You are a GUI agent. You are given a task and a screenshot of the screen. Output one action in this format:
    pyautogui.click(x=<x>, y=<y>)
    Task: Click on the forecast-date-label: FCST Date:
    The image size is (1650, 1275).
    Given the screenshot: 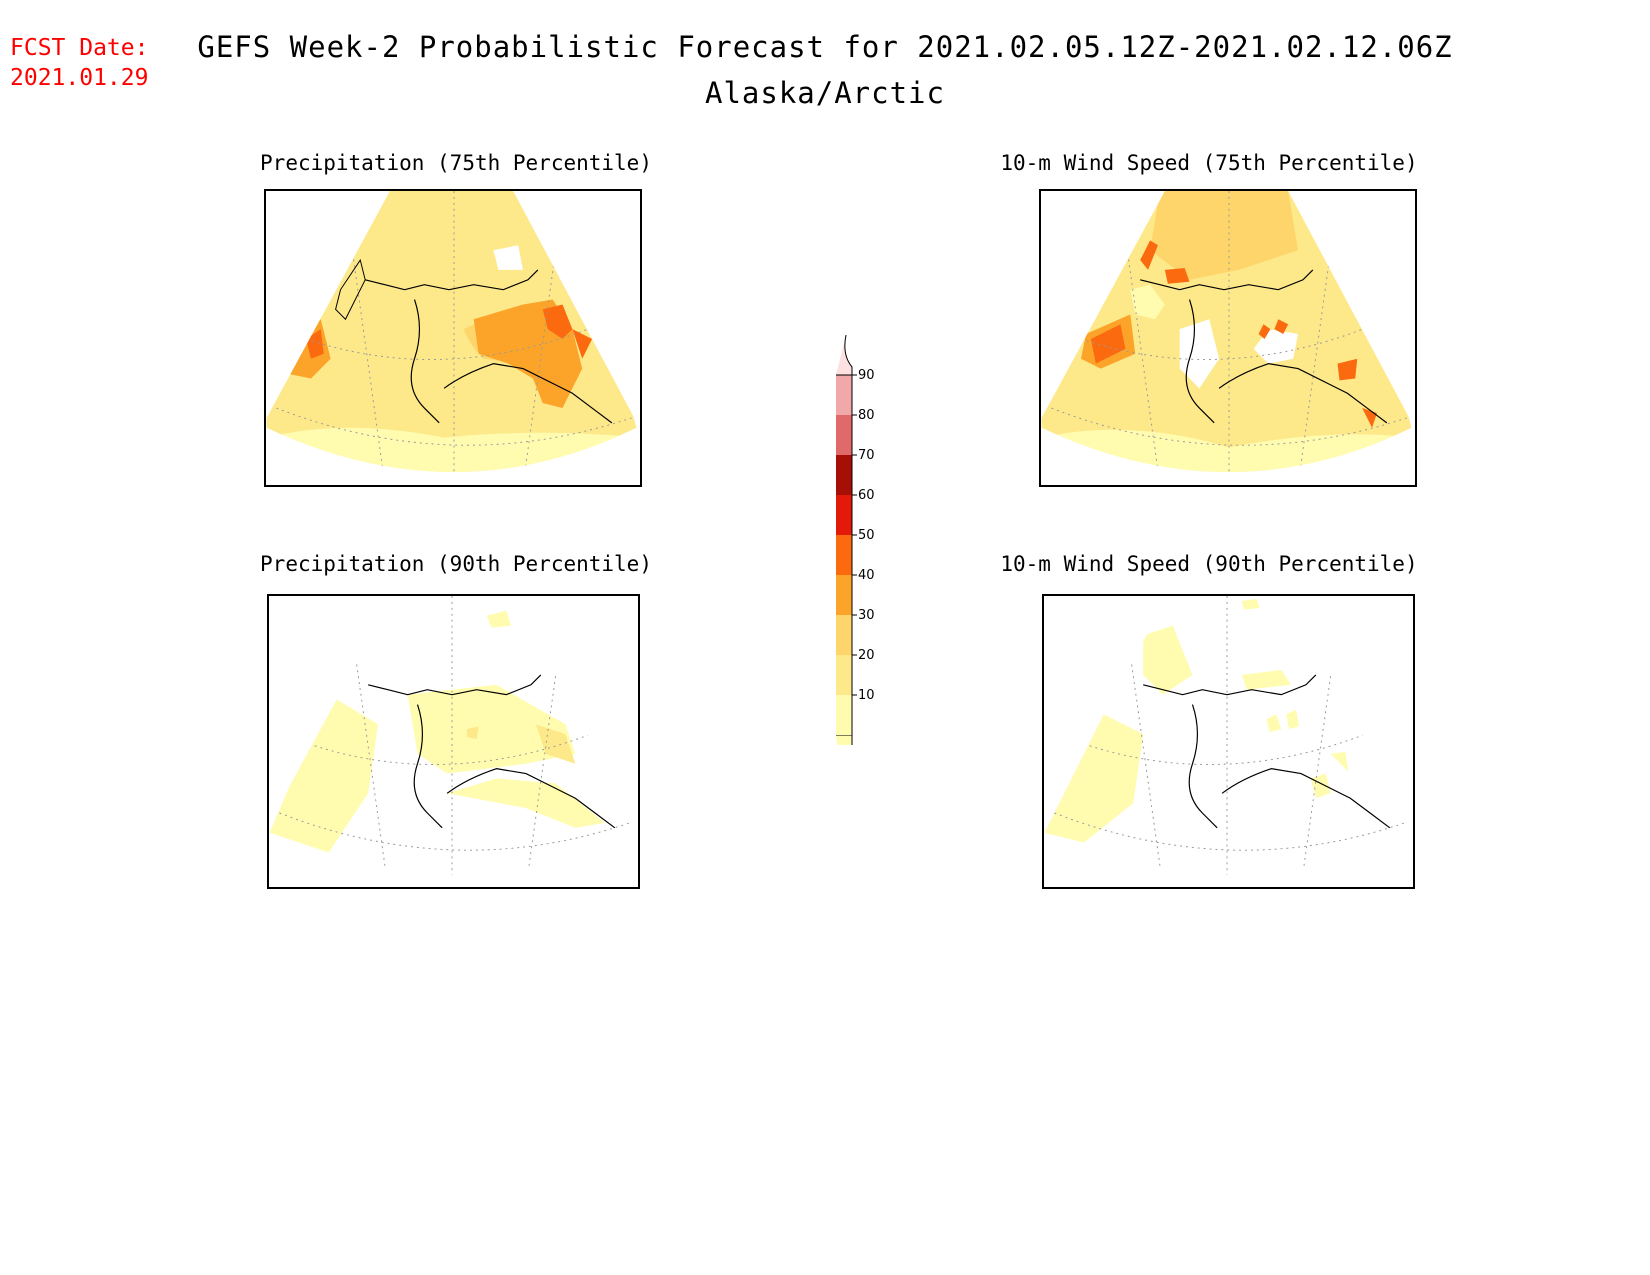 What is the action you would take?
    pyautogui.click(x=79, y=48)
    